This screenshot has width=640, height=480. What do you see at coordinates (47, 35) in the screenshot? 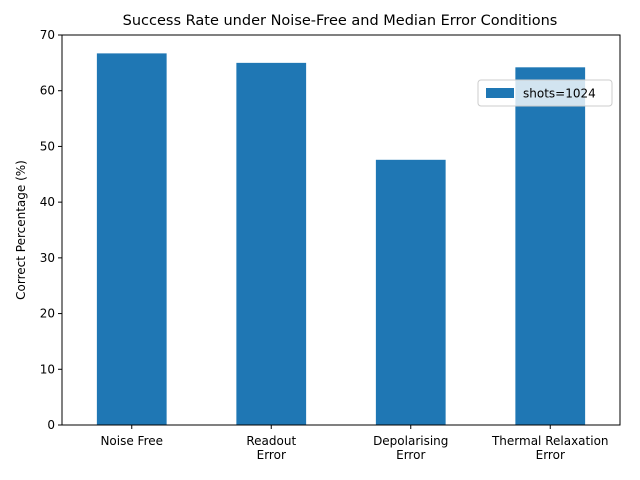
I see `y-tick-label: 70` at bounding box center [47, 35].